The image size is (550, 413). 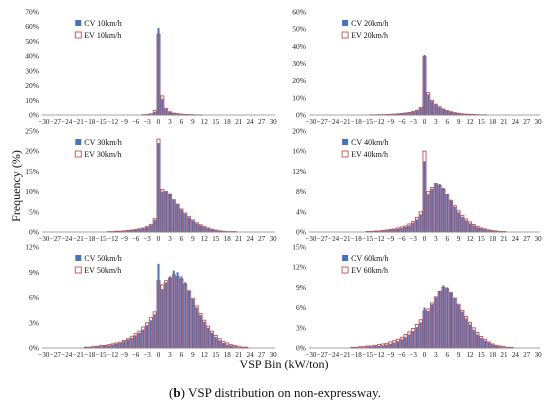 What do you see at coordinates (301, 211) in the screenshot?
I see `y-tick-label: 4%` at bounding box center [301, 211].